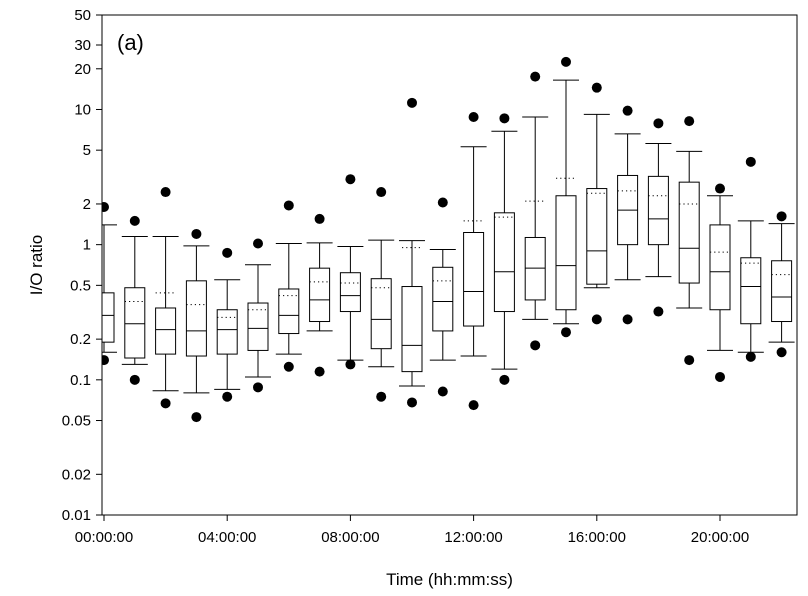 This screenshot has width=808, height=596. I want to click on panel-label: (a), so click(130, 42).